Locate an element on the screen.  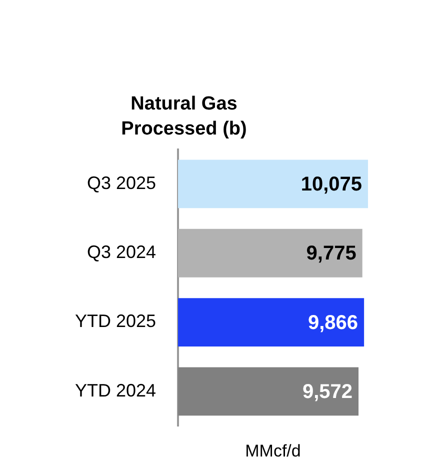
data-label: 9,572 is located at coordinates (327, 391).